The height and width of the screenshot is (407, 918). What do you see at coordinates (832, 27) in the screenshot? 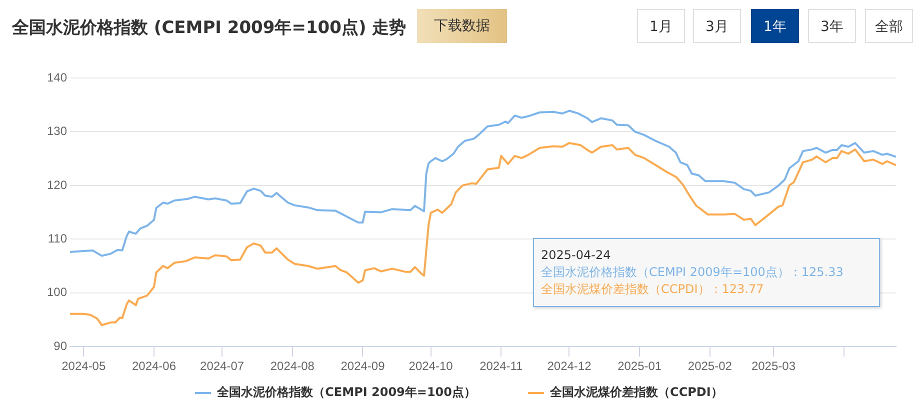
I see `text: 3年` at bounding box center [832, 27].